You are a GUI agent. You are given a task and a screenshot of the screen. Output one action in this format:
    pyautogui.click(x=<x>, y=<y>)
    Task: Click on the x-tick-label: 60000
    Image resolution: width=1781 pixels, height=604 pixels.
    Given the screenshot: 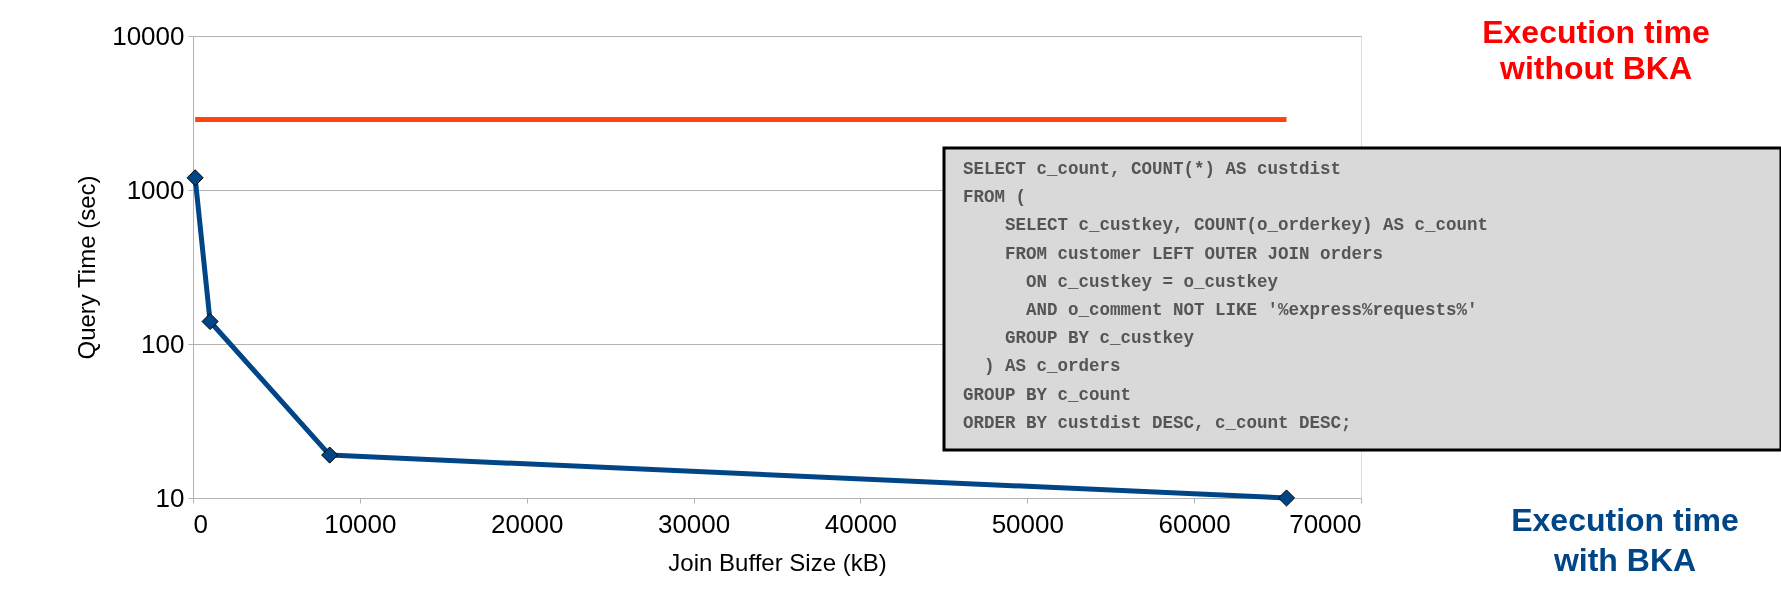 What is the action you would take?
    pyautogui.click(x=1194, y=523)
    